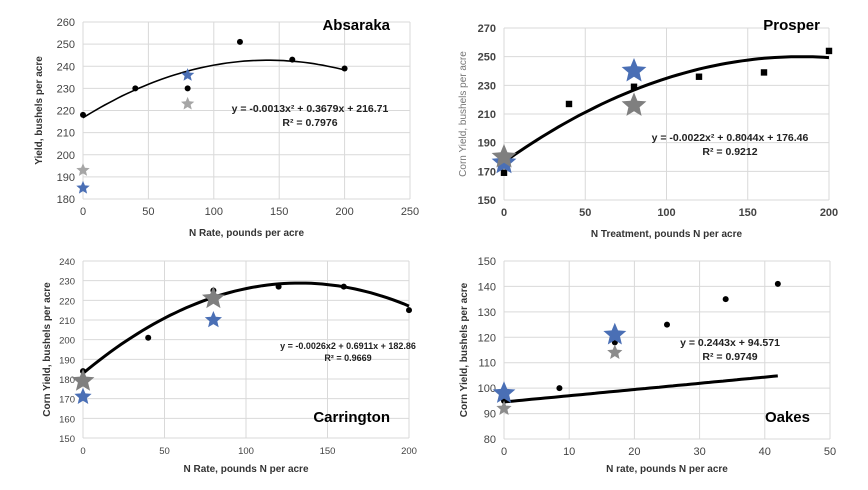 Image resolution: width=868 pixels, height=490 pixels. What do you see at coordinates (729, 357) in the screenshot?
I see `r-squared-label: R² = 0.9749` at bounding box center [729, 357].